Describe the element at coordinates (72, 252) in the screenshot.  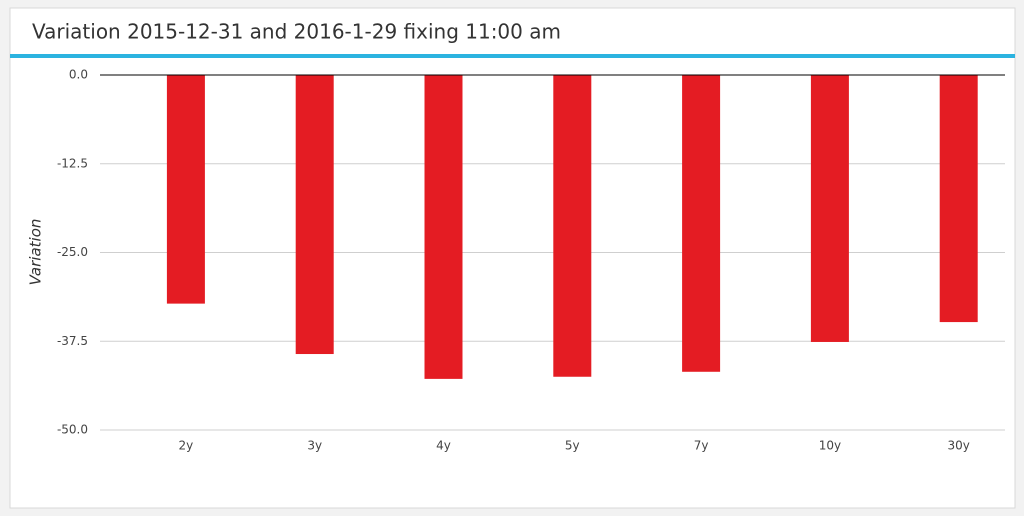
I see `y-tick-label: -25.0` at that location.